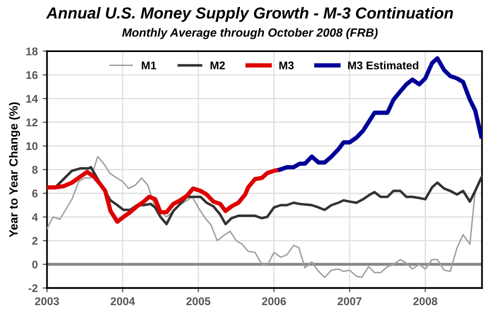 Image resolution: width=500 pixels, height=320 pixels. Describe the element at coordinates (35, 217) in the screenshot. I see `y-tick-label: 4` at that location.